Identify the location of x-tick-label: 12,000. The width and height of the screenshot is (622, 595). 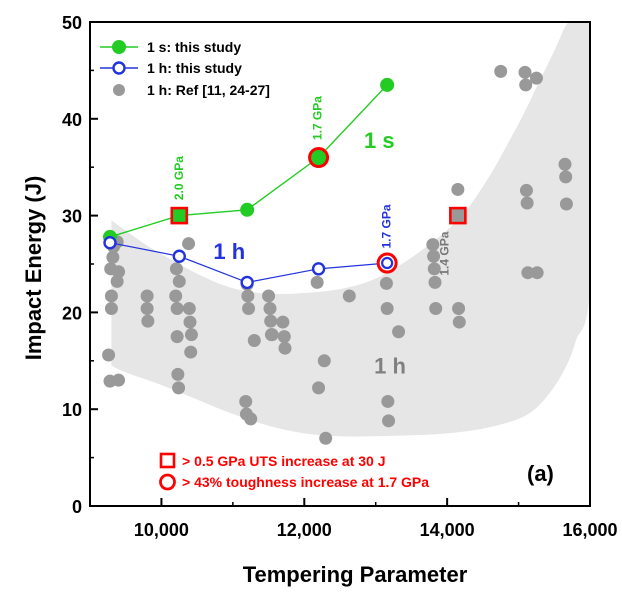
(304, 530).